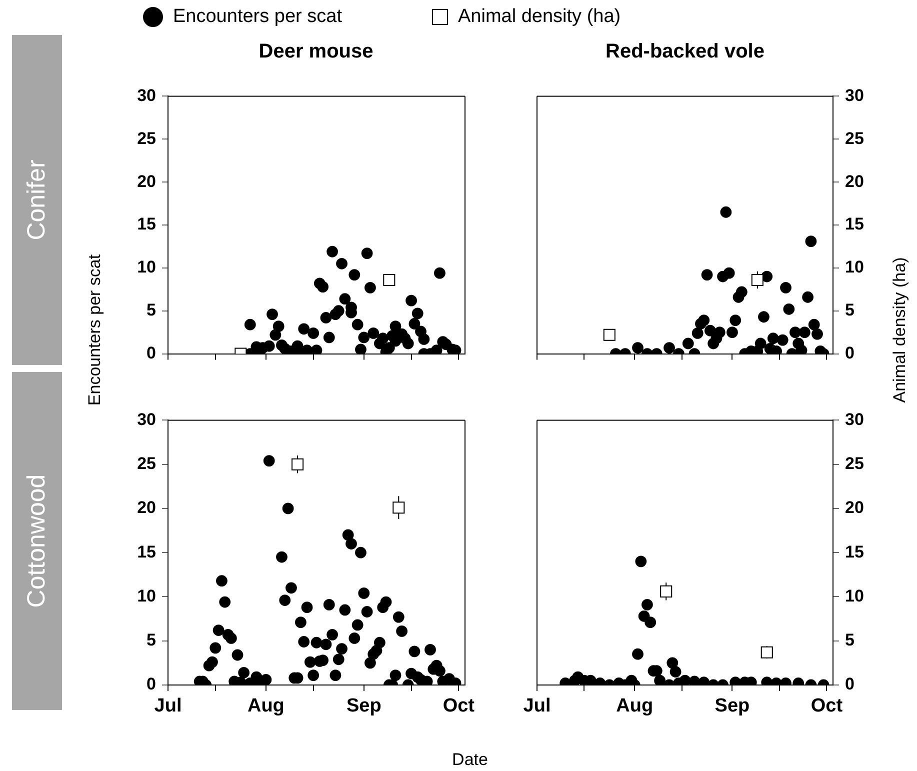  What do you see at coordinates (470, 760) in the screenshot?
I see `x-axis-title: Date` at bounding box center [470, 760].